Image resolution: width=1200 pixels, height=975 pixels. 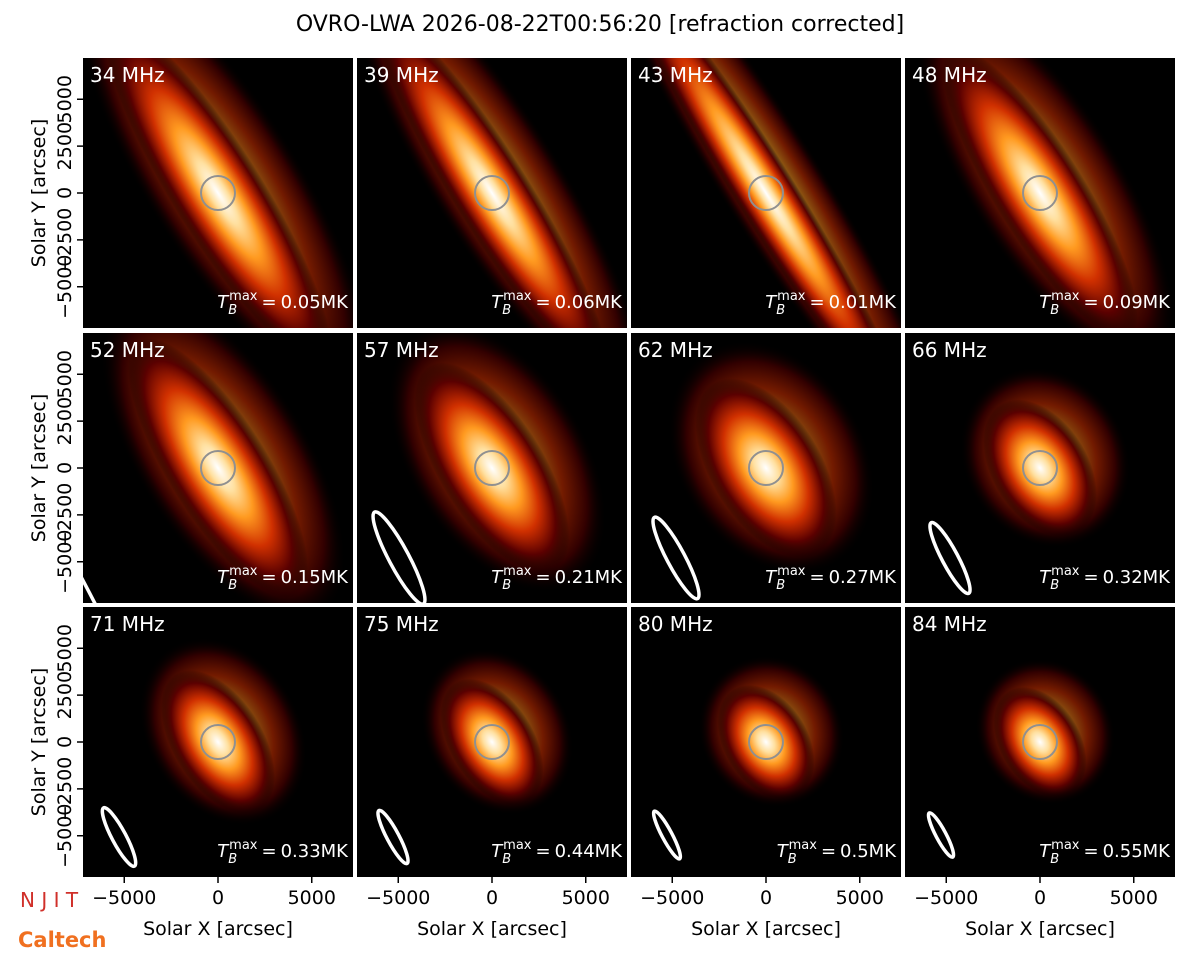 What do you see at coordinates (315, 851) in the screenshot?
I see `tb-value: 0.33MK` at bounding box center [315, 851].